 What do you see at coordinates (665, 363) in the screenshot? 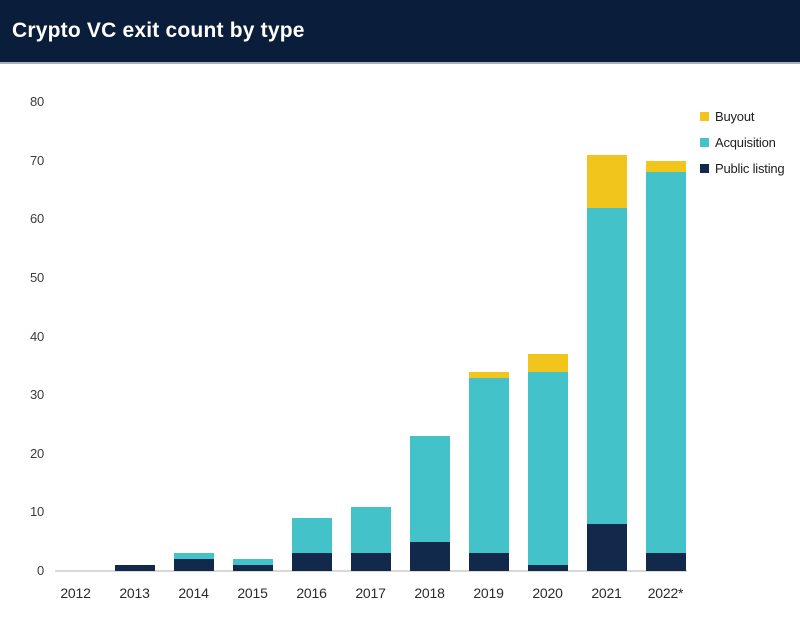
I see `bar-segment-2022-acquisition` at bounding box center [665, 363].